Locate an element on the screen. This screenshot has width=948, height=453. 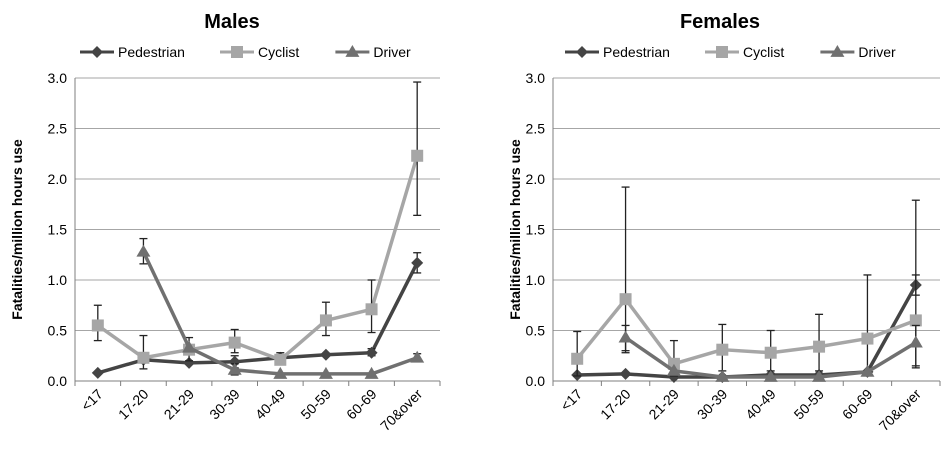
series-line-cyclist is located at coordinates (746, 331).